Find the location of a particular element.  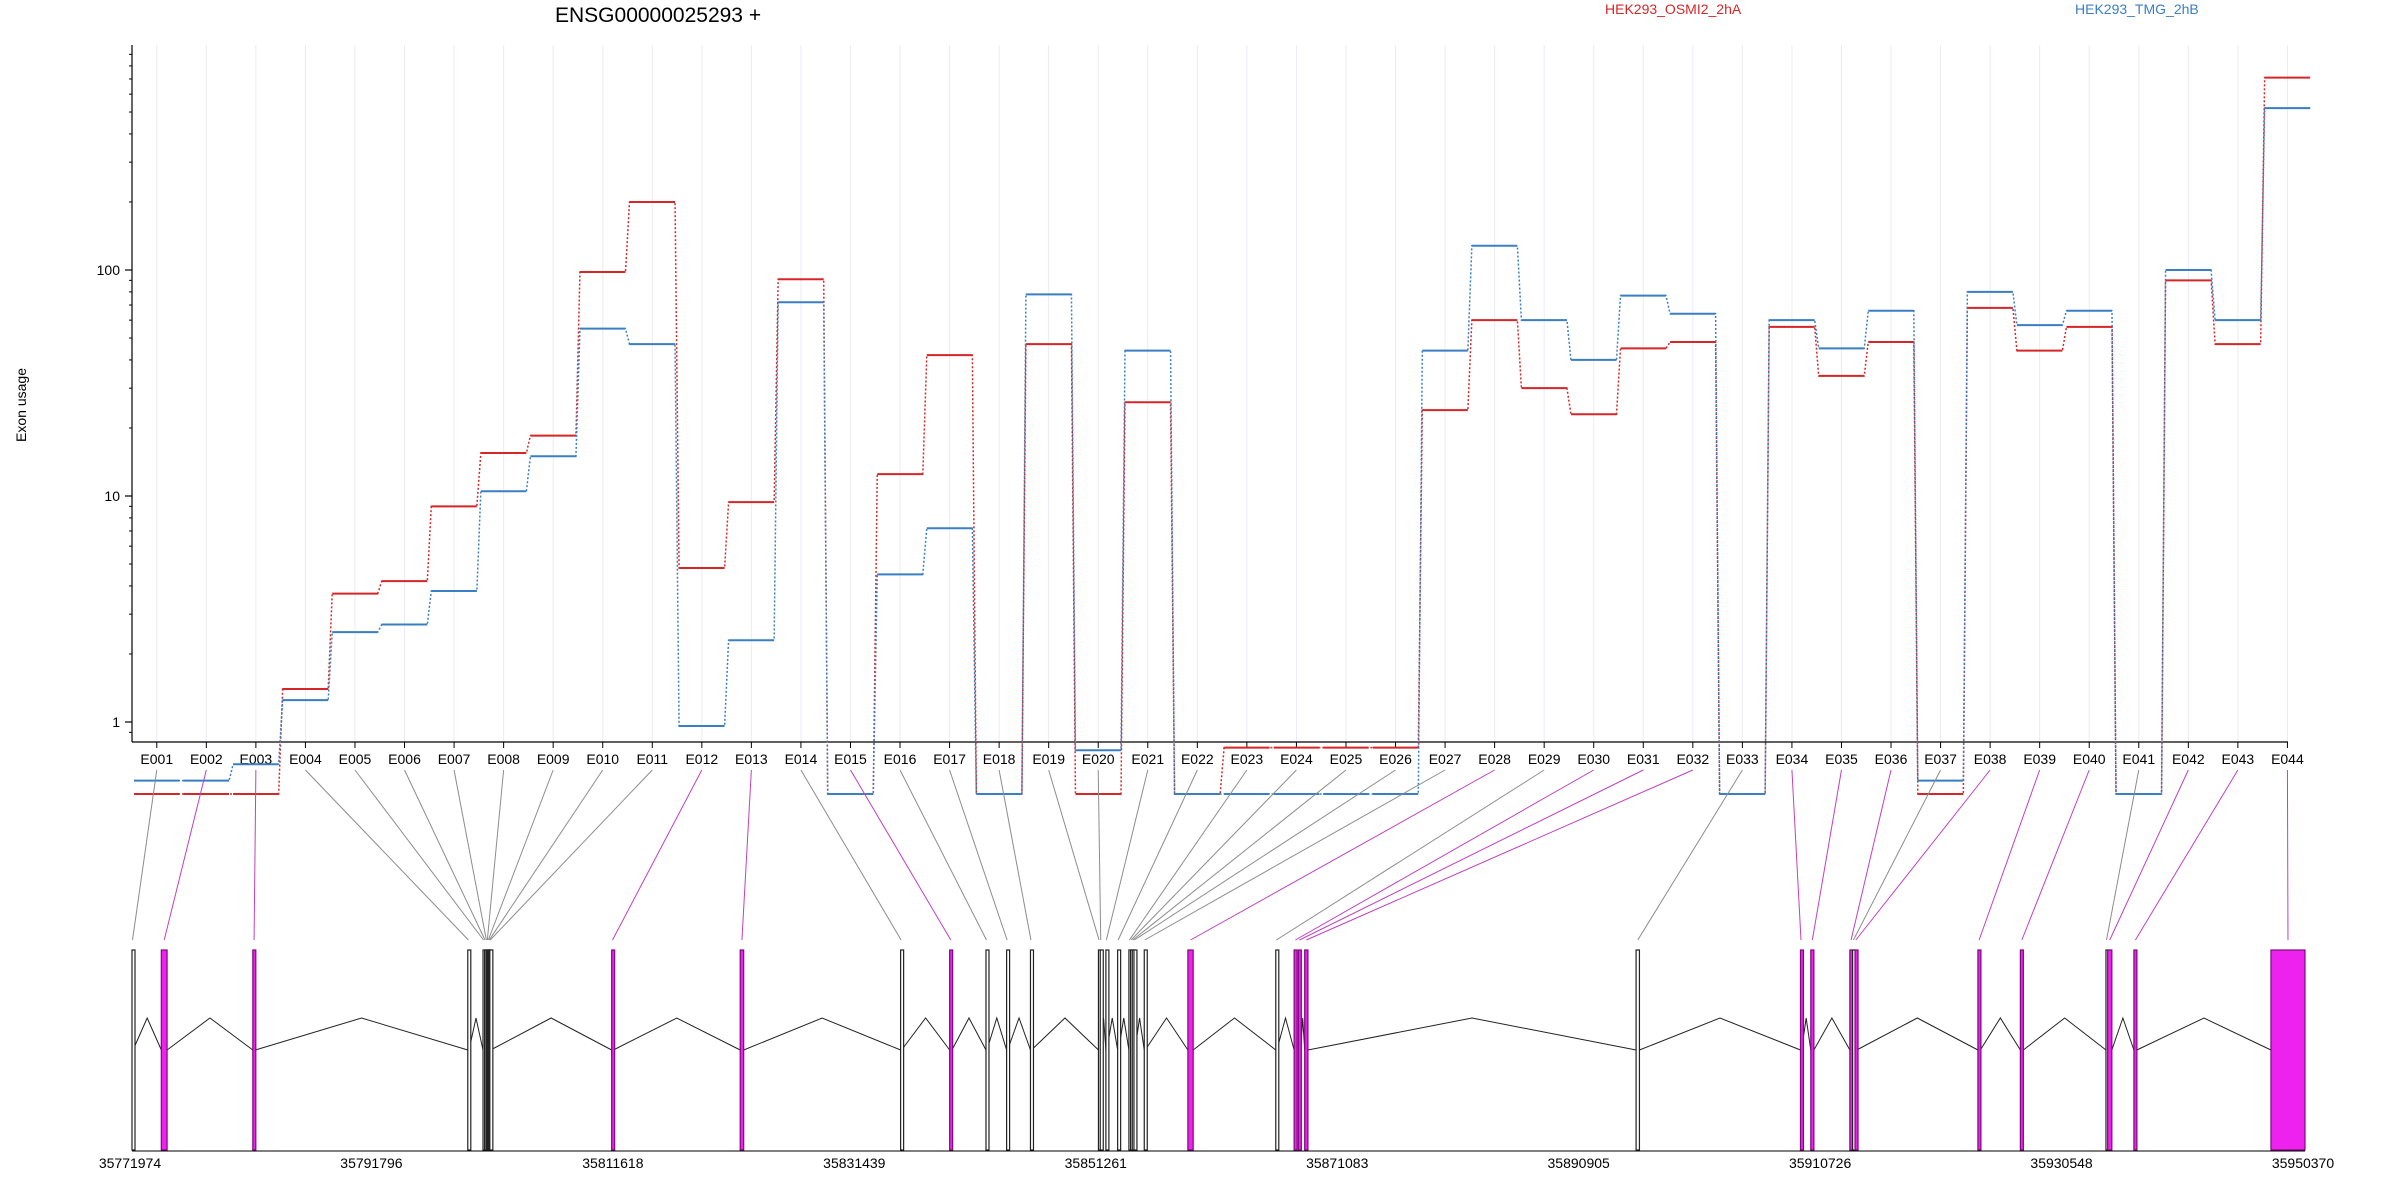

x-tick-label: E030 is located at coordinates (1593, 759).